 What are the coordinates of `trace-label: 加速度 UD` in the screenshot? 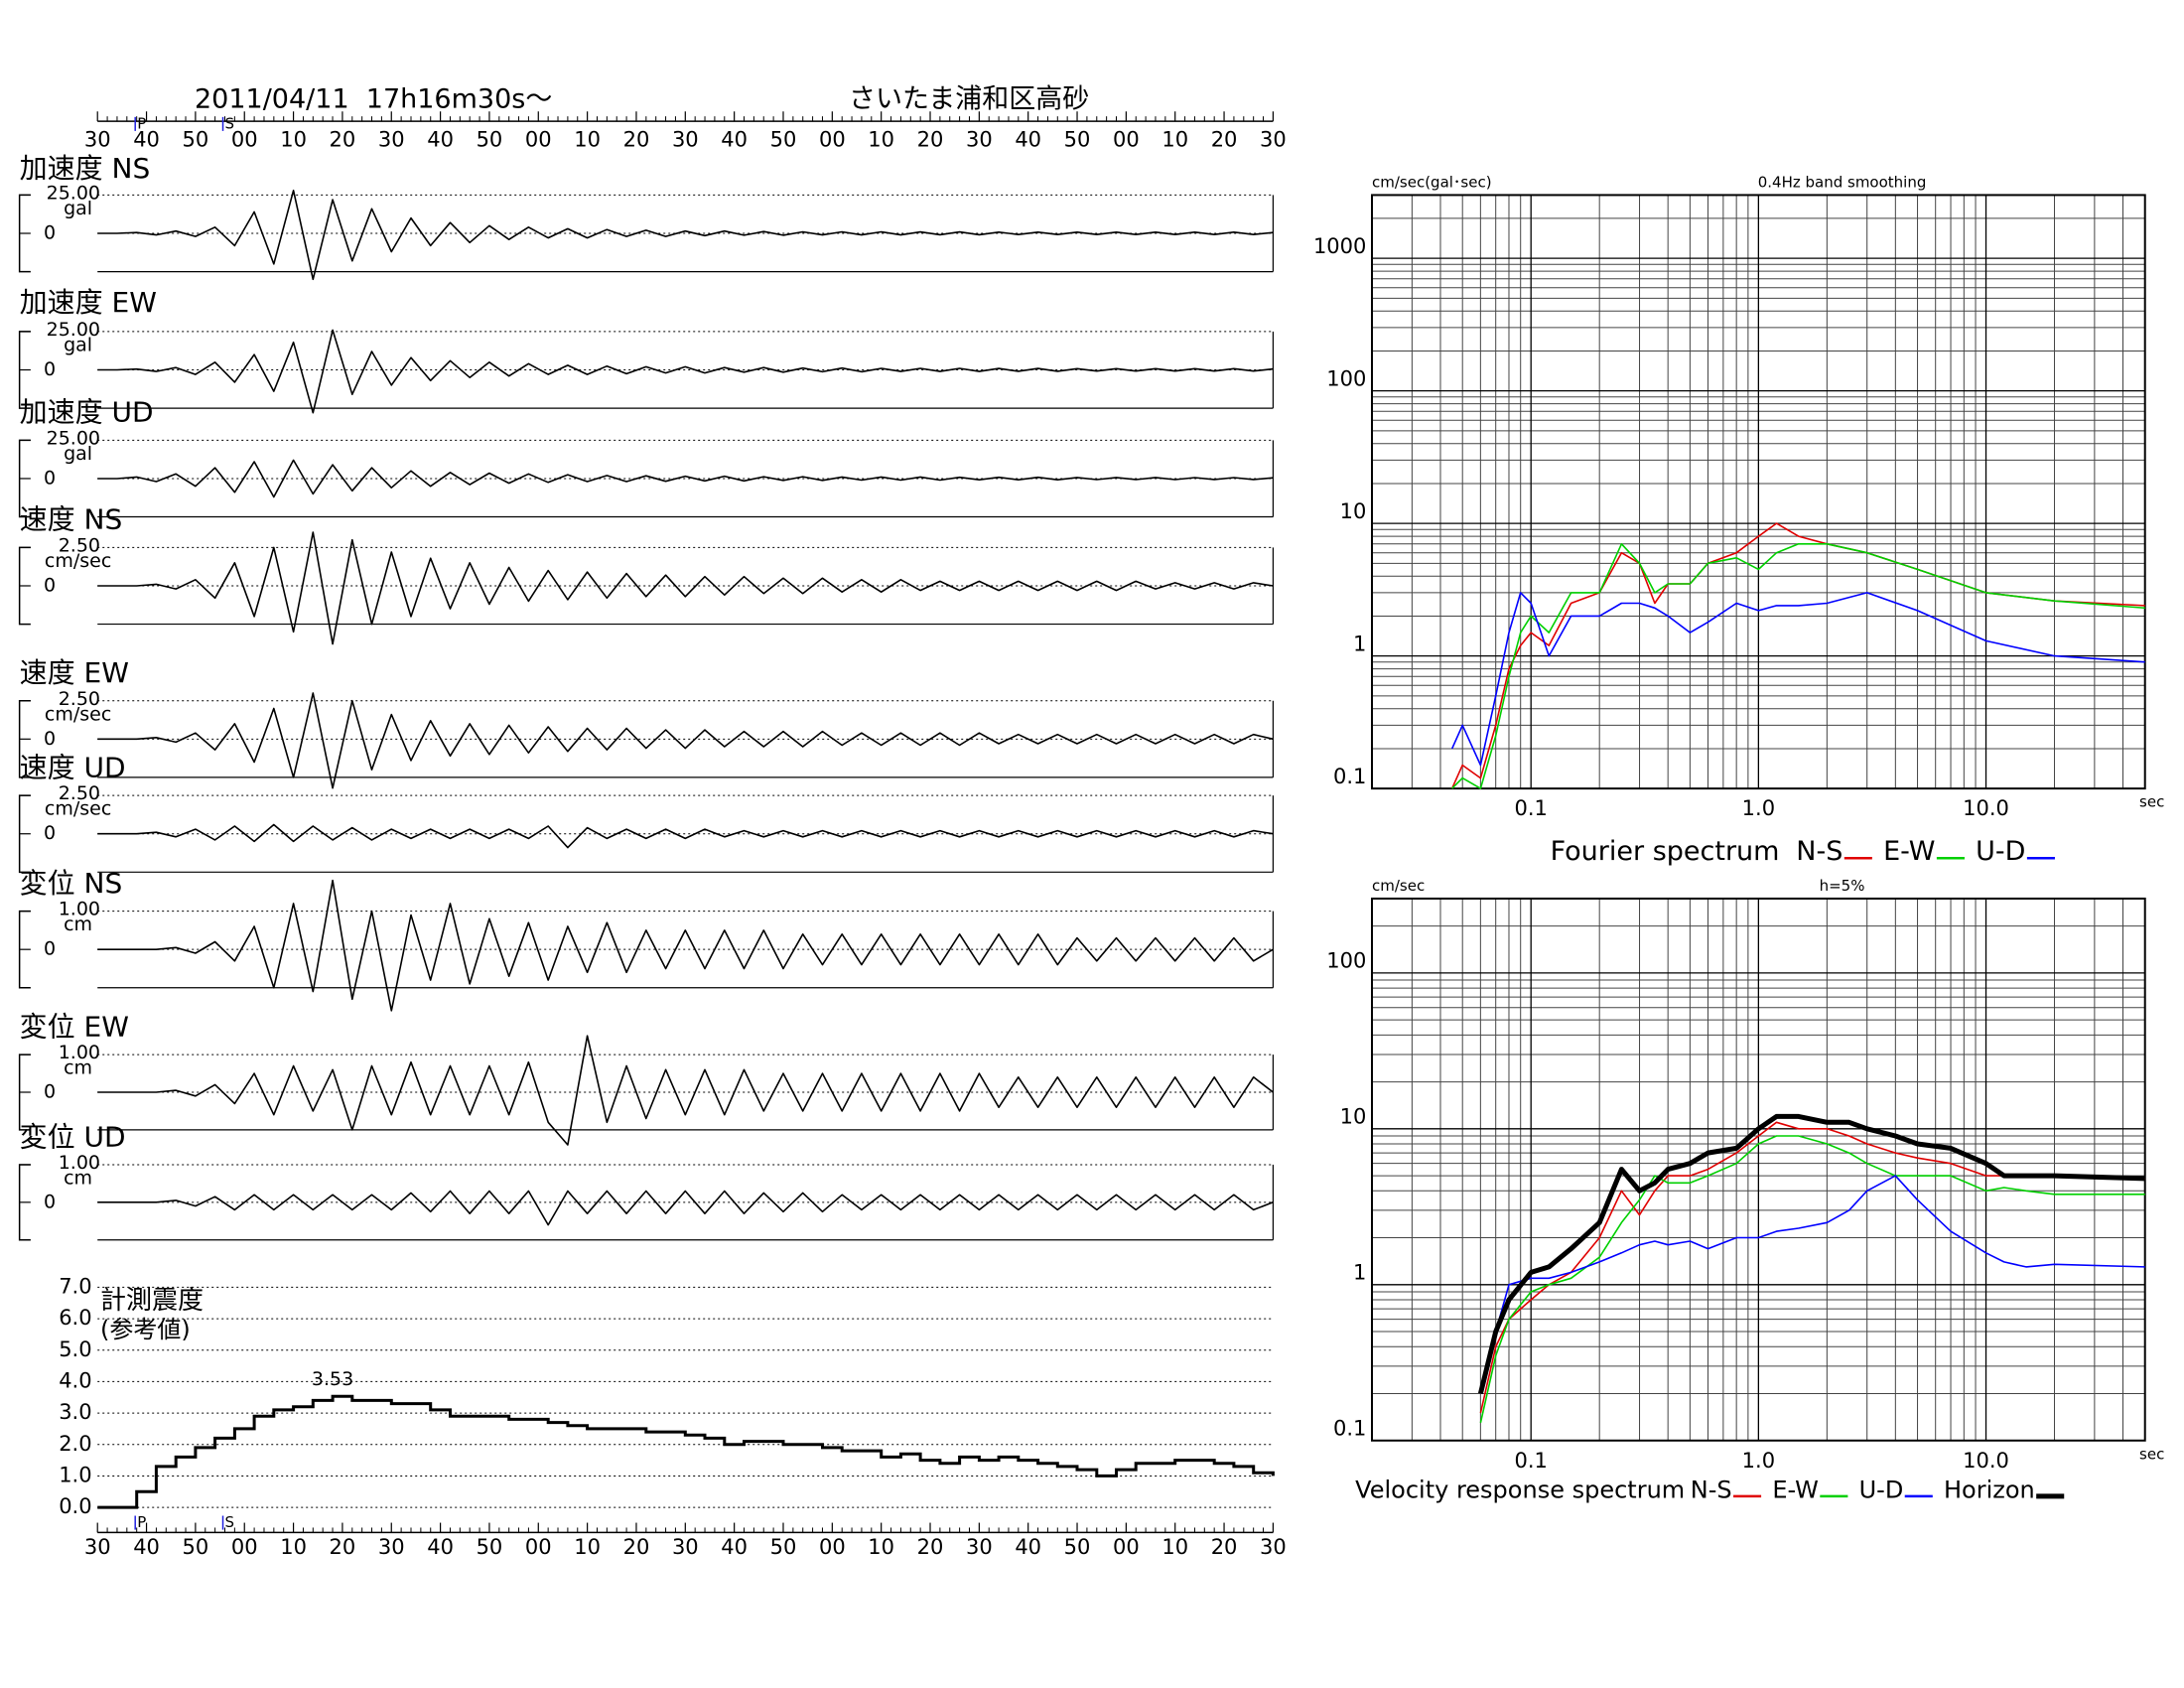 It's located at (87, 412).